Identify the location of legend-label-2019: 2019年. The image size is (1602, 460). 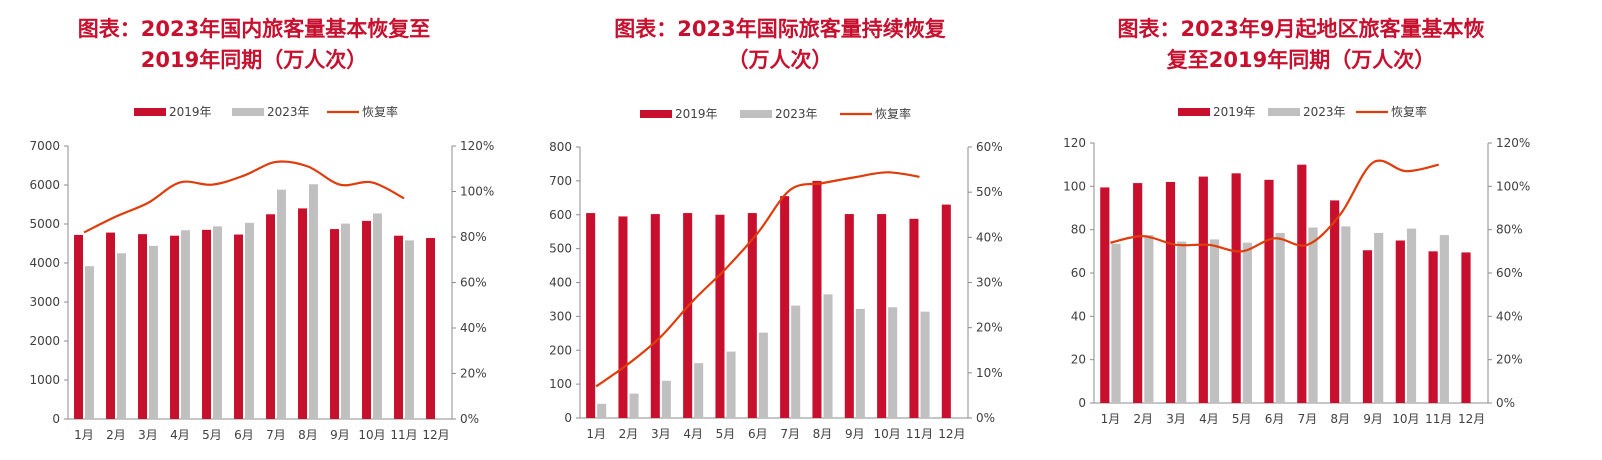
(190, 112).